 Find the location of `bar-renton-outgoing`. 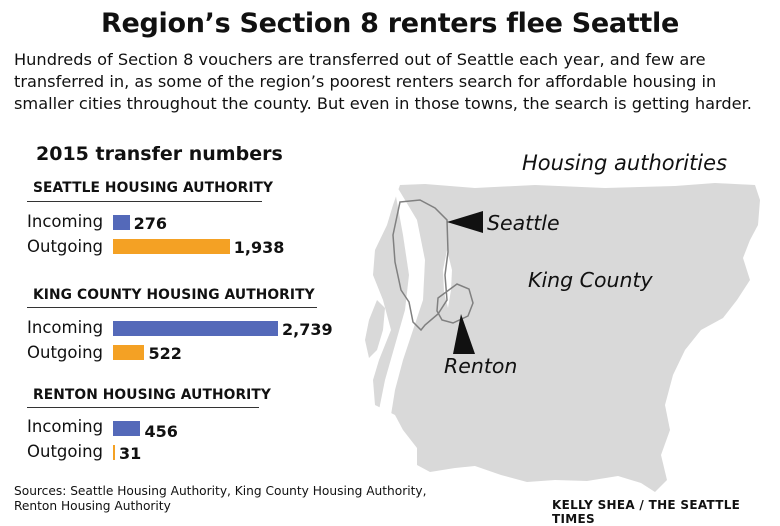

bar-renton-outgoing is located at coordinates (114, 452).